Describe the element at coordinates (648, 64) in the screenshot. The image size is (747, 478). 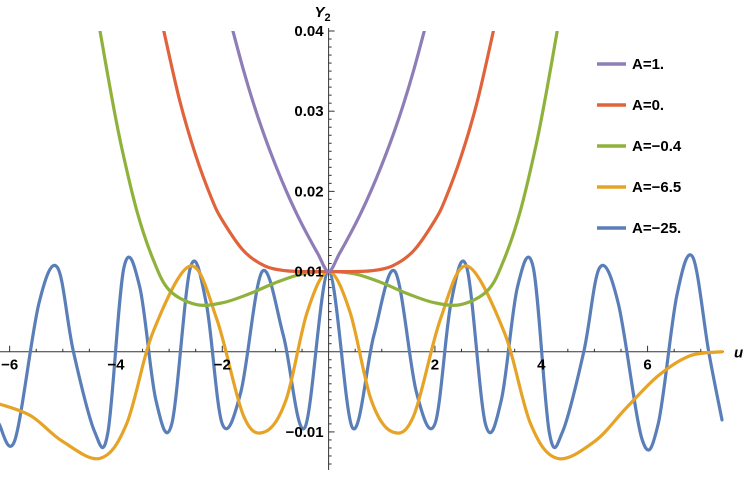
I see `legend-label: A=1.` at that location.